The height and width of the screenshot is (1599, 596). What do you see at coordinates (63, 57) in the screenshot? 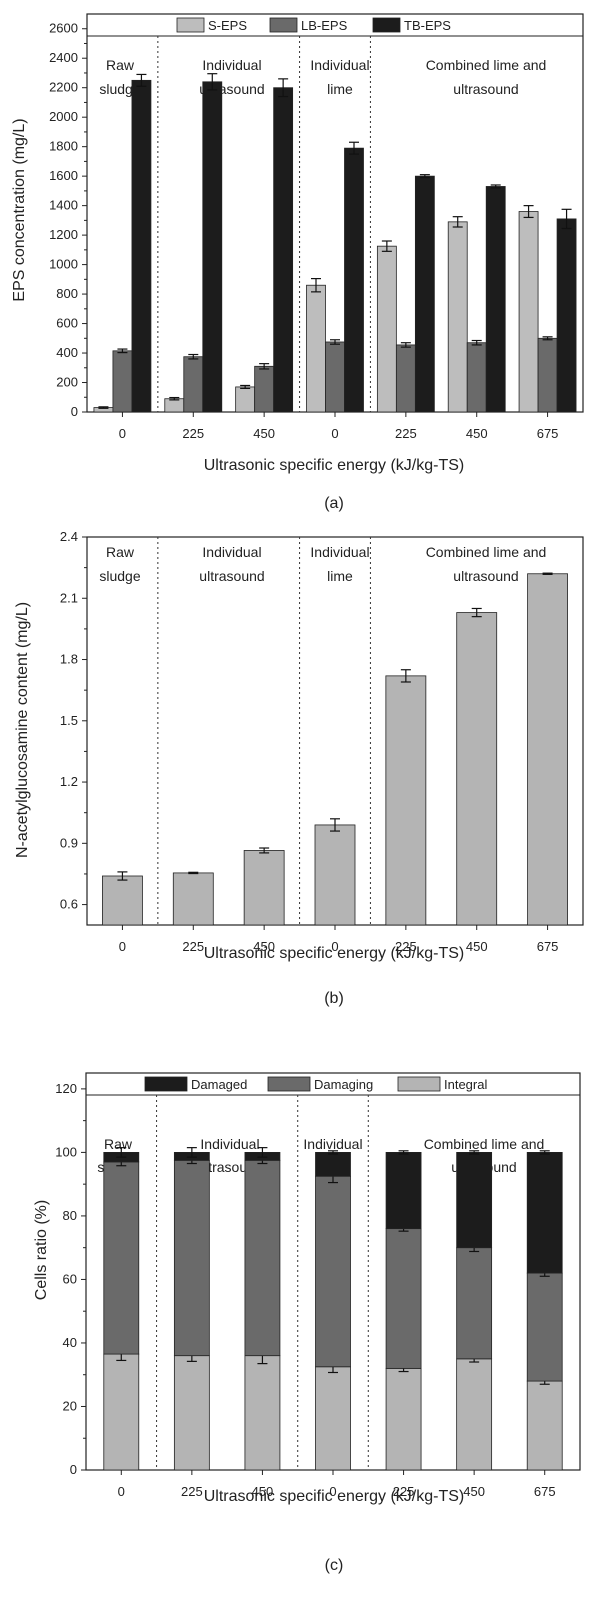
I see `y-tick-label: 2400` at bounding box center [63, 57].